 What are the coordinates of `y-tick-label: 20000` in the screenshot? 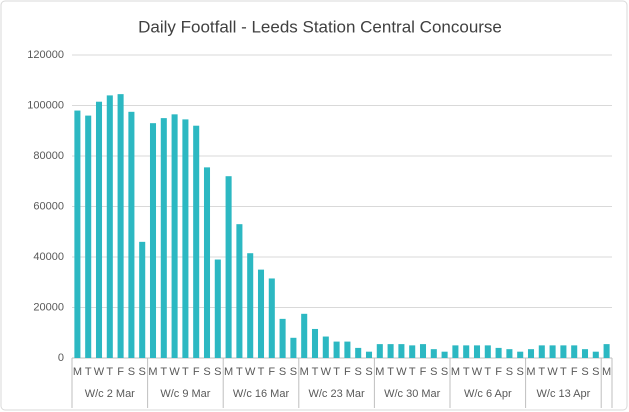 It's located at (48, 307).